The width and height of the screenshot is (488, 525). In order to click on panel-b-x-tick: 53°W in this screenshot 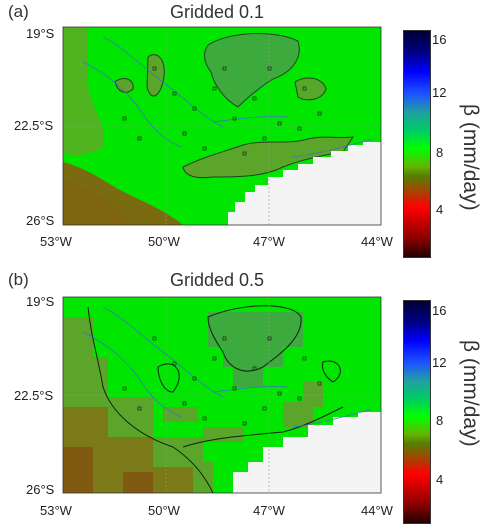, I will do `click(56, 510)`.